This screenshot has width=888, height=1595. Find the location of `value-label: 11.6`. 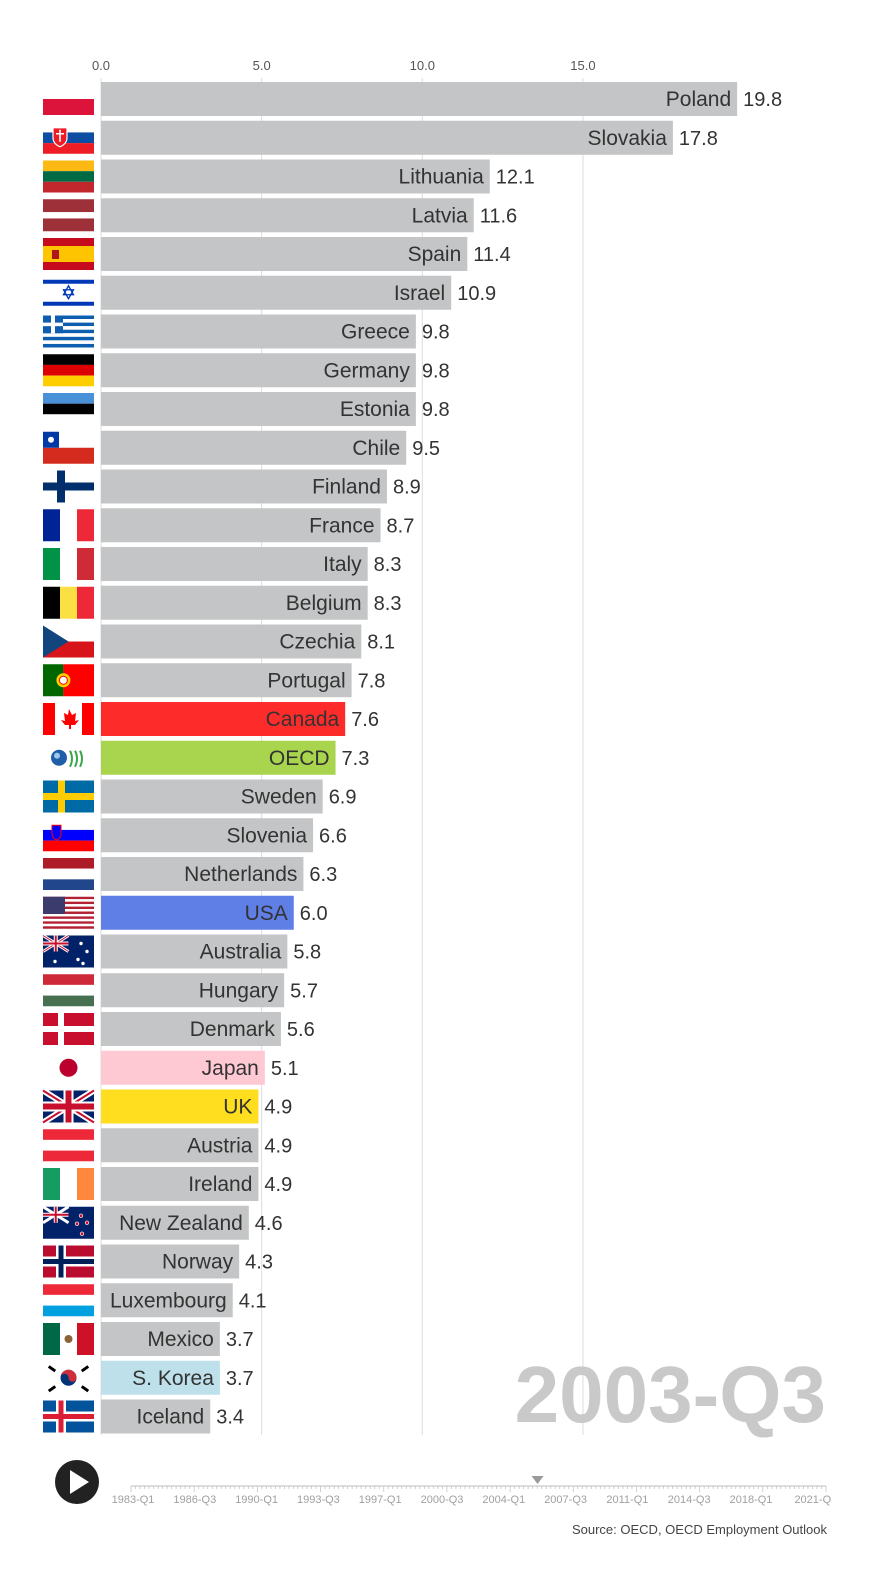

value-label: 11.6 is located at coordinates (498, 216).